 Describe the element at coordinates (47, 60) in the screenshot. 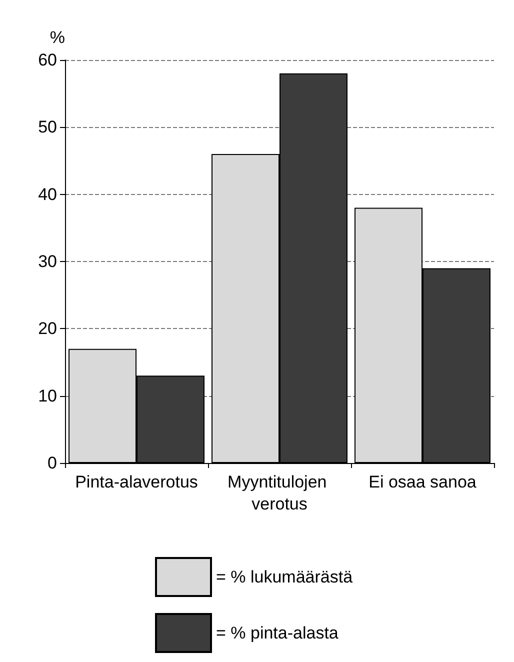

I see `y-tick-label: 60` at that location.